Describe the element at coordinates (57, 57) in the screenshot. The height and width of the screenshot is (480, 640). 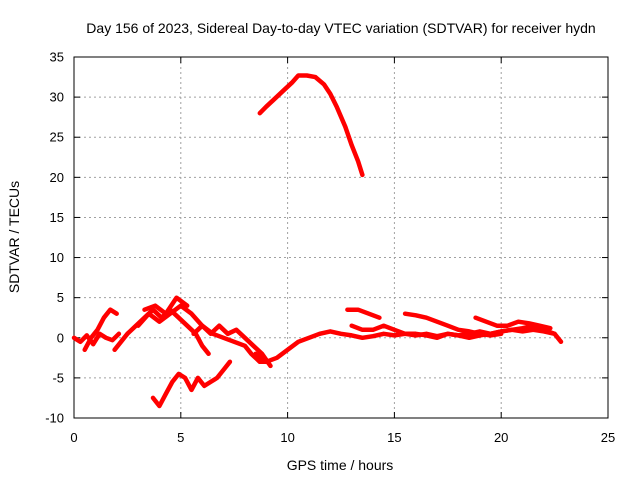
I see `y-tick-label: 35` at that location.